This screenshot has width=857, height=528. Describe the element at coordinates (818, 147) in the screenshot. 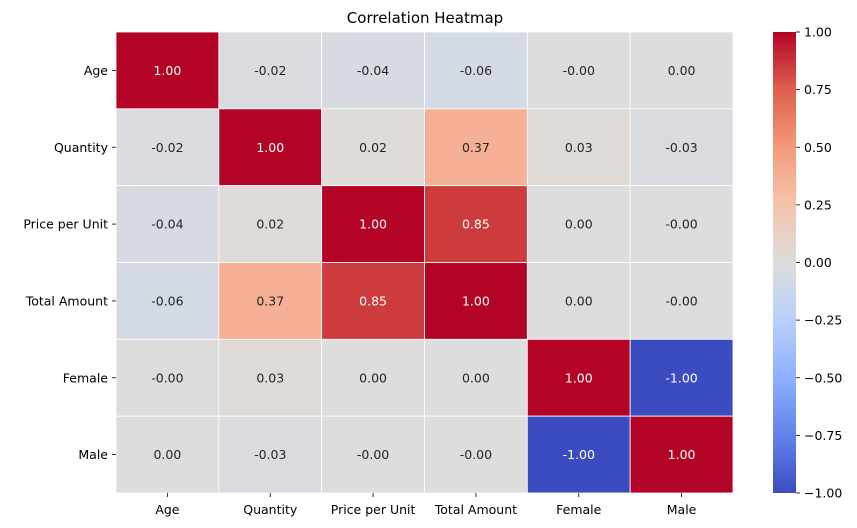

I see `colorbar-tick-label: 0.50` at that location.